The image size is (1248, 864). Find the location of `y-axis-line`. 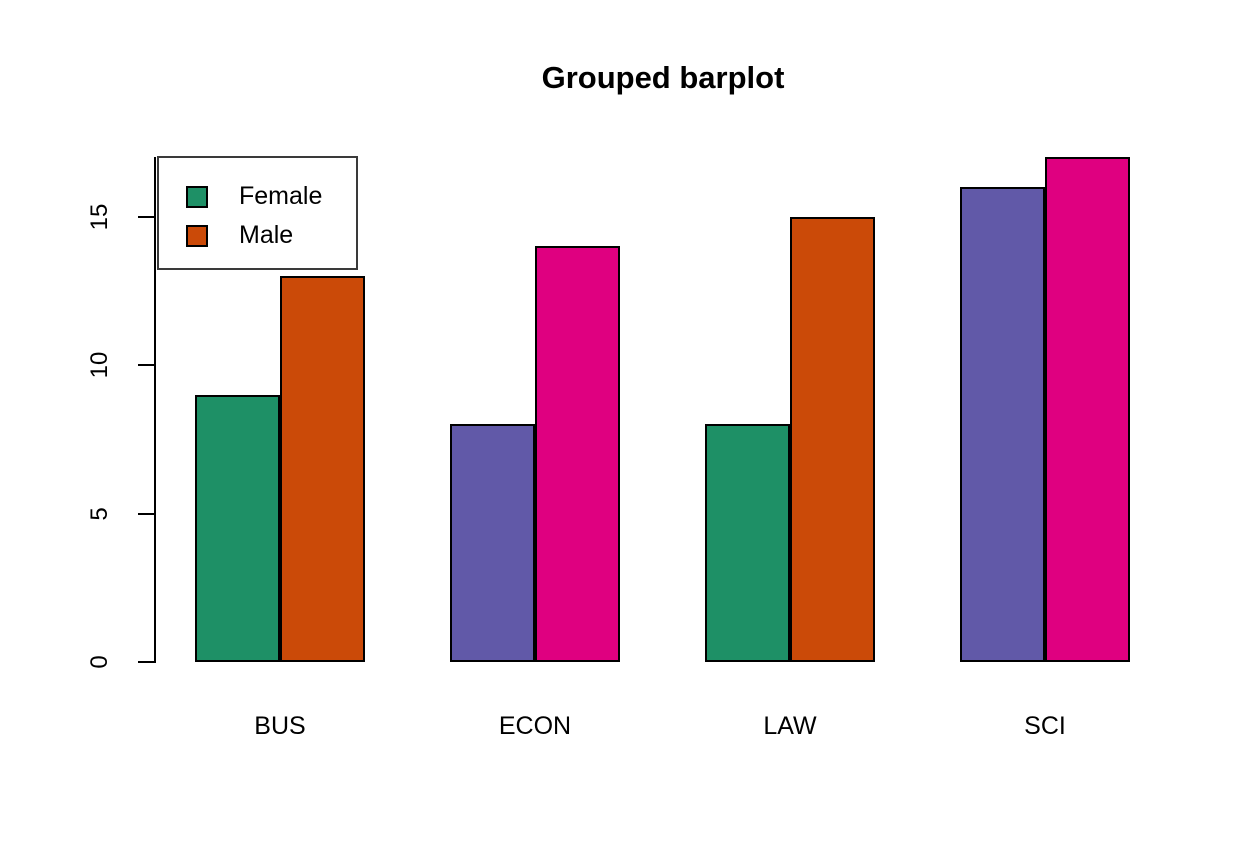

y-axis-line is located at coordinates (155, 410).